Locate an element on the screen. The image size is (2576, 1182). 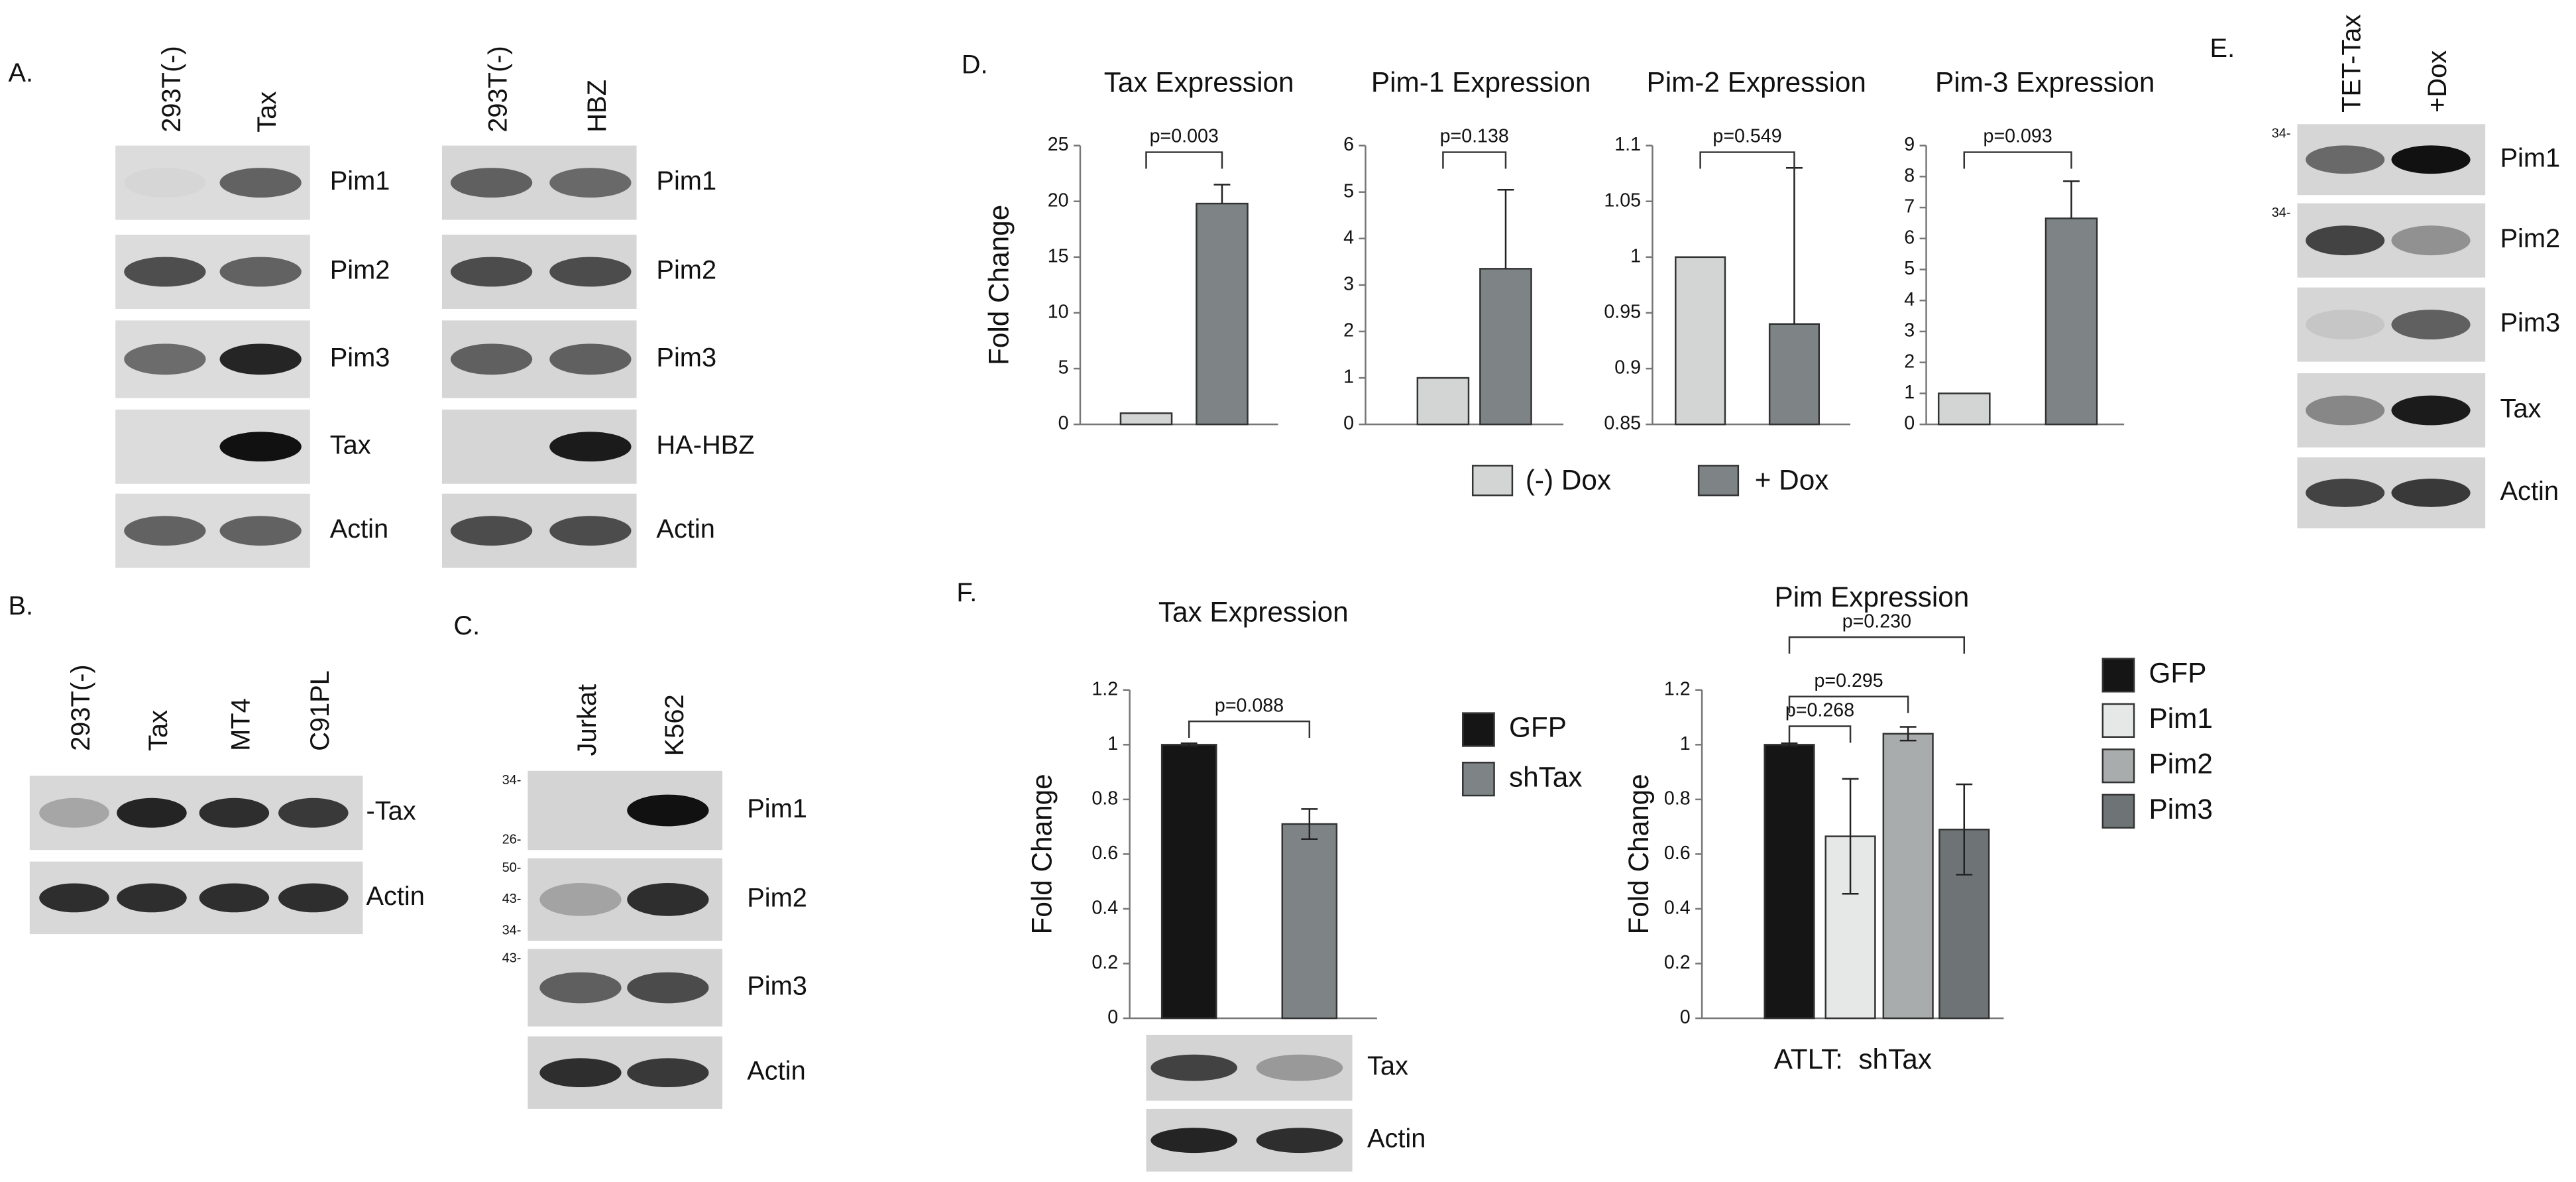
y-tick-label: 0.6 is located at coordinates (1677, 854).